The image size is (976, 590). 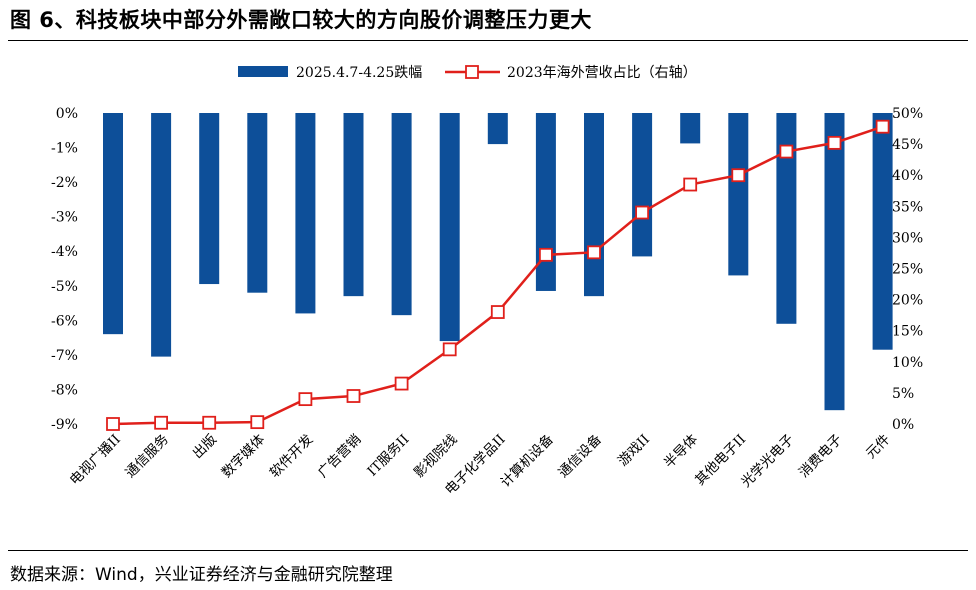 What do you see at coordinates (201, 575) in the screenshot?
I see `source-note: 数据来源：Wind，兴业证券经济与金融研究院整理` at bounding box center [201, 575].